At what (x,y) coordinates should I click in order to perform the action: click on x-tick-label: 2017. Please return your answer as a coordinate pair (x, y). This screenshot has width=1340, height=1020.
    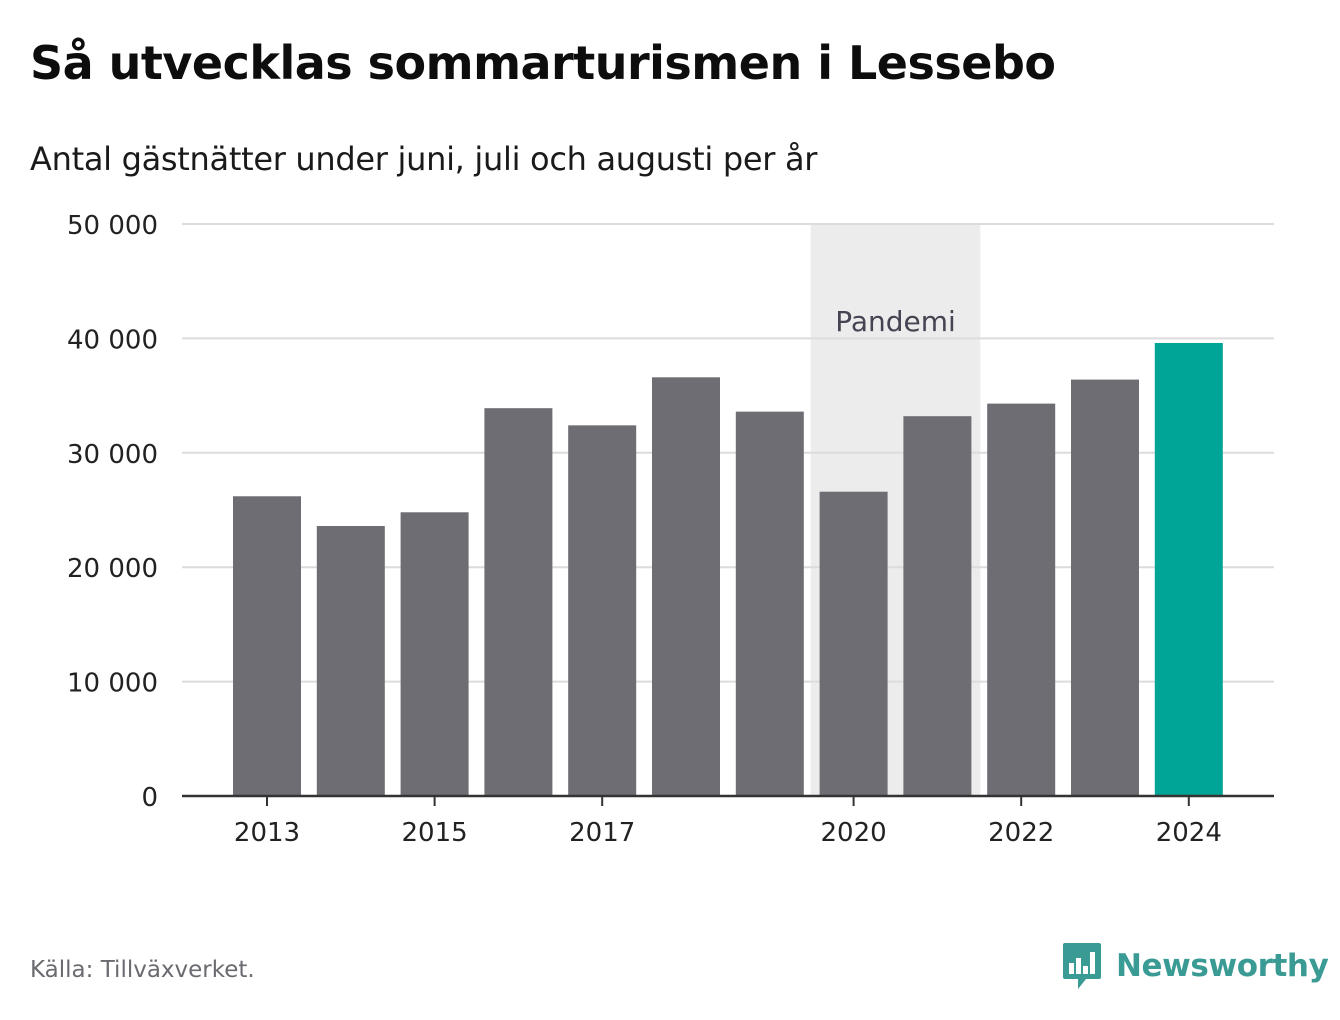
    Looking at the image, I should click on (602, 833).